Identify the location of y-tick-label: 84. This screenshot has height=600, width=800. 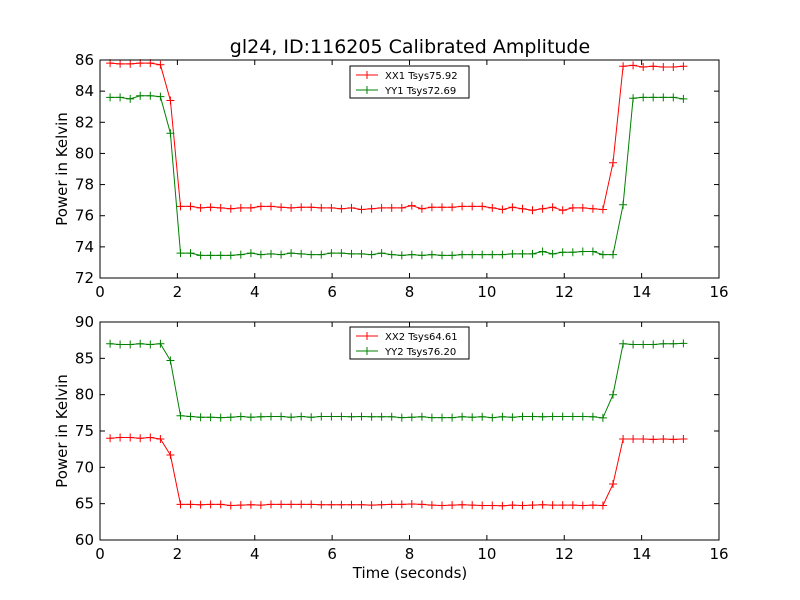
(84, 91).